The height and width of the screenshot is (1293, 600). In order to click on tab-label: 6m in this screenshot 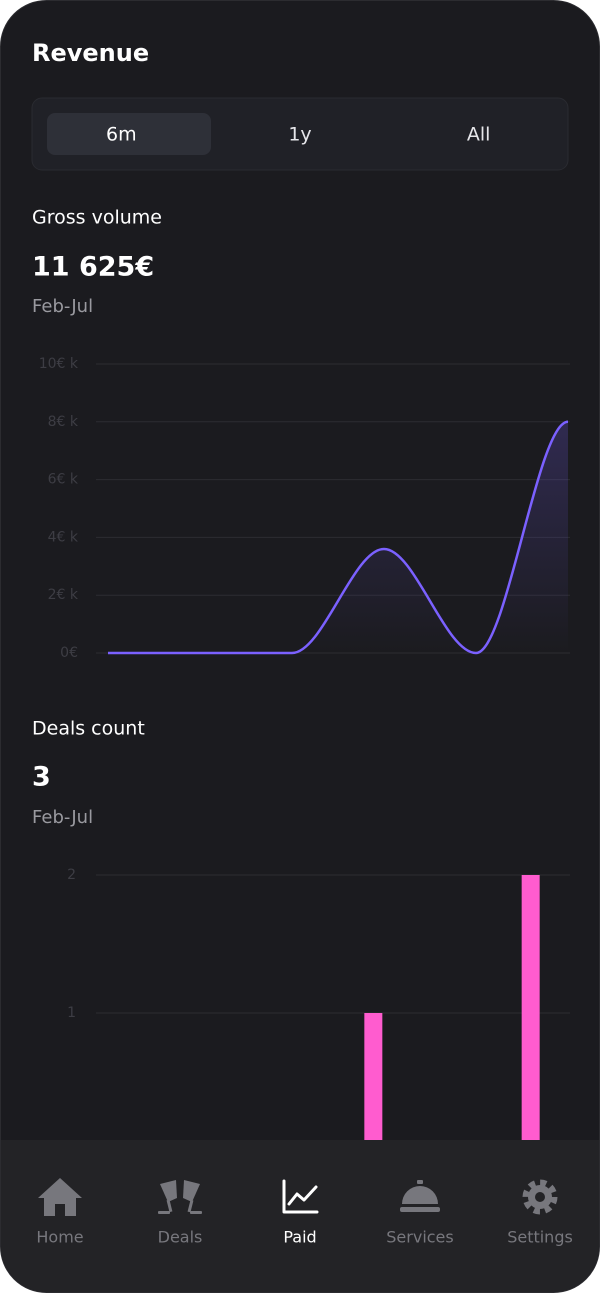, I will do `click(121, 135)`.